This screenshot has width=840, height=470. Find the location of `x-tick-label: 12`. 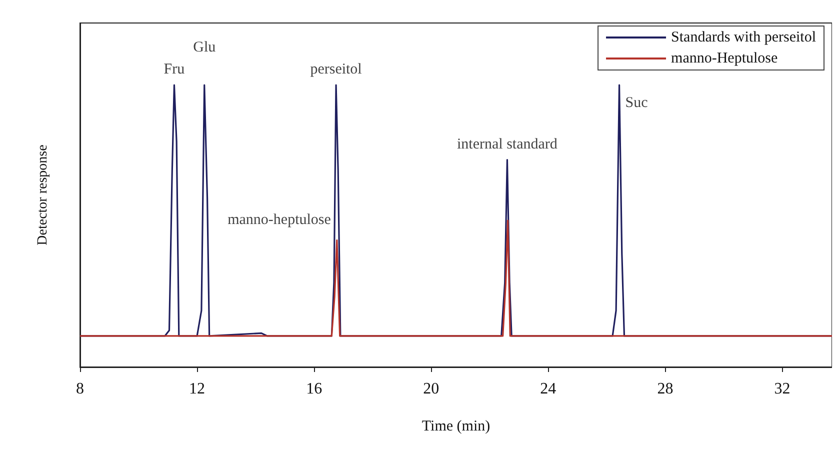

x-tick-label: 12 is located at coordinates (197, 389).